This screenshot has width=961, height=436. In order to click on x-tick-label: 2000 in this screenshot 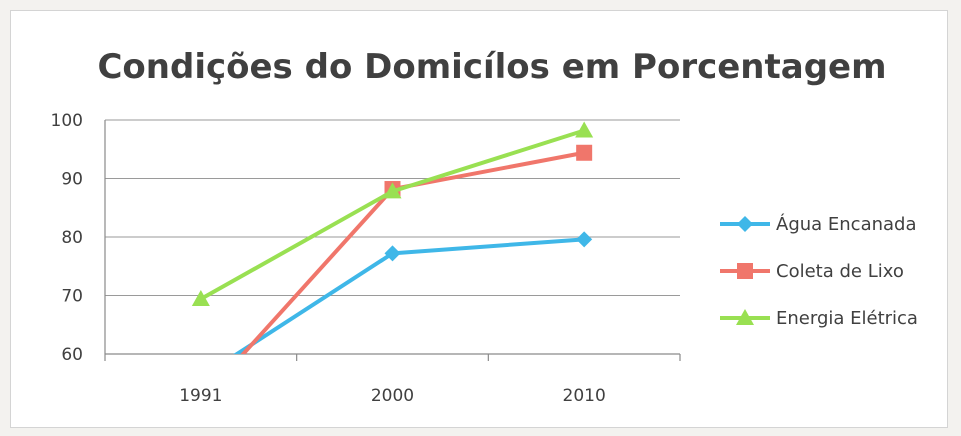, I will do `click(392, 396)`.